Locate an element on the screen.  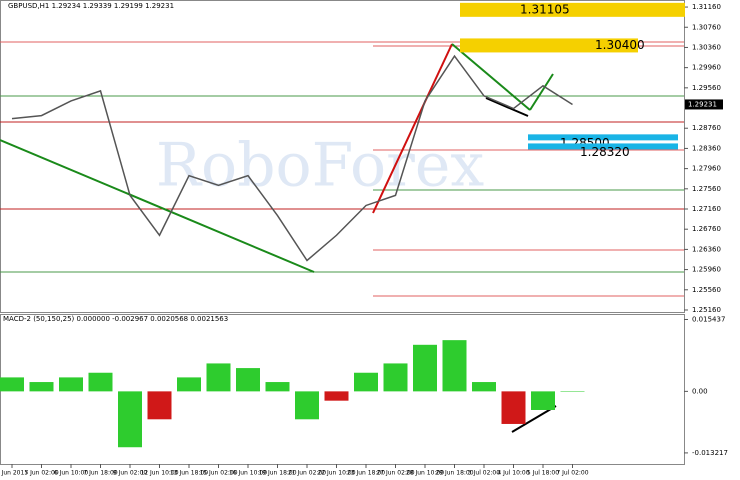
y-tick-label: 1.29960 is located at coordinates (706, 68).